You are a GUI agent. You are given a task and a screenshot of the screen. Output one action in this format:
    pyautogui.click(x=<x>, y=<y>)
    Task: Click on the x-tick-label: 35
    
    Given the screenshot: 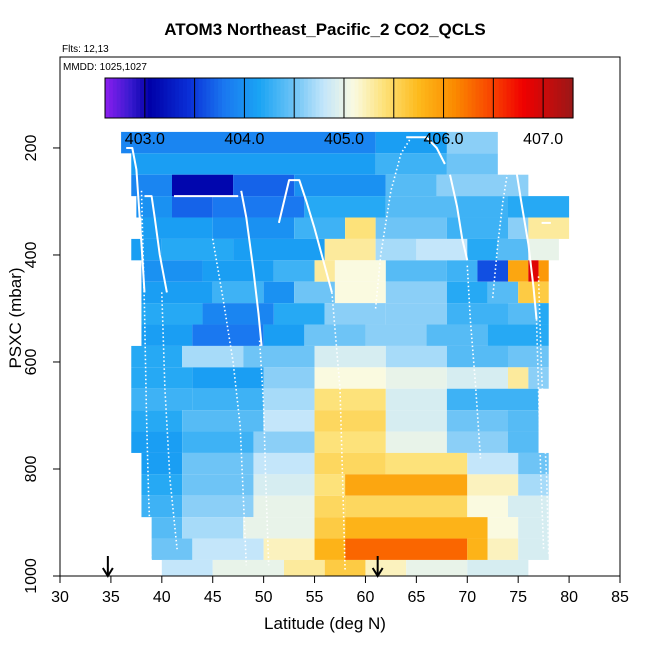 What is the action you would take?
    pyautogui.click(x=111, y=597)
    